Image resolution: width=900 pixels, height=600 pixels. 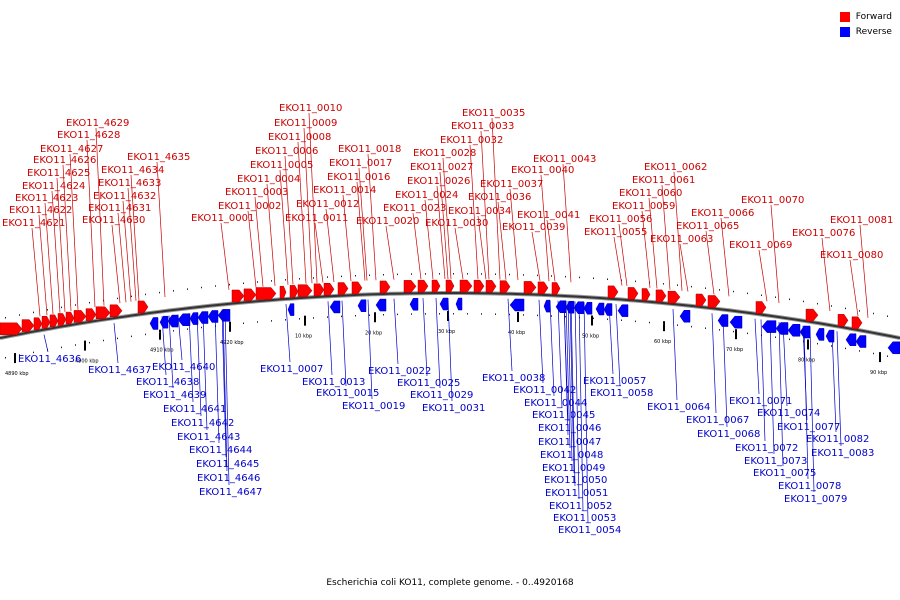 I want to click on reverse-gene-label: EKO11_0071, so click(x=760, y=401).